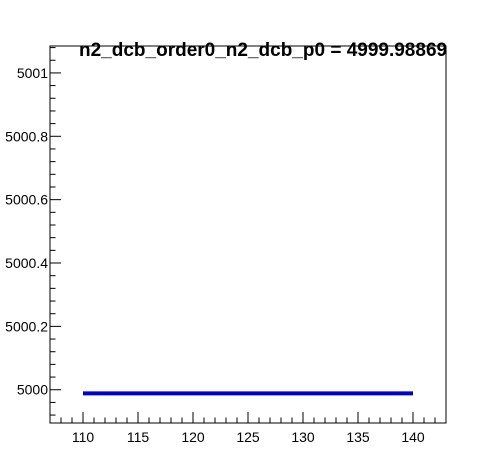 Image resolution: width=496 pixels, height=472 pixels. Describe the element at coordinates (193, 437) in the screenshot. I see `x-tick-label: 120` at that location.